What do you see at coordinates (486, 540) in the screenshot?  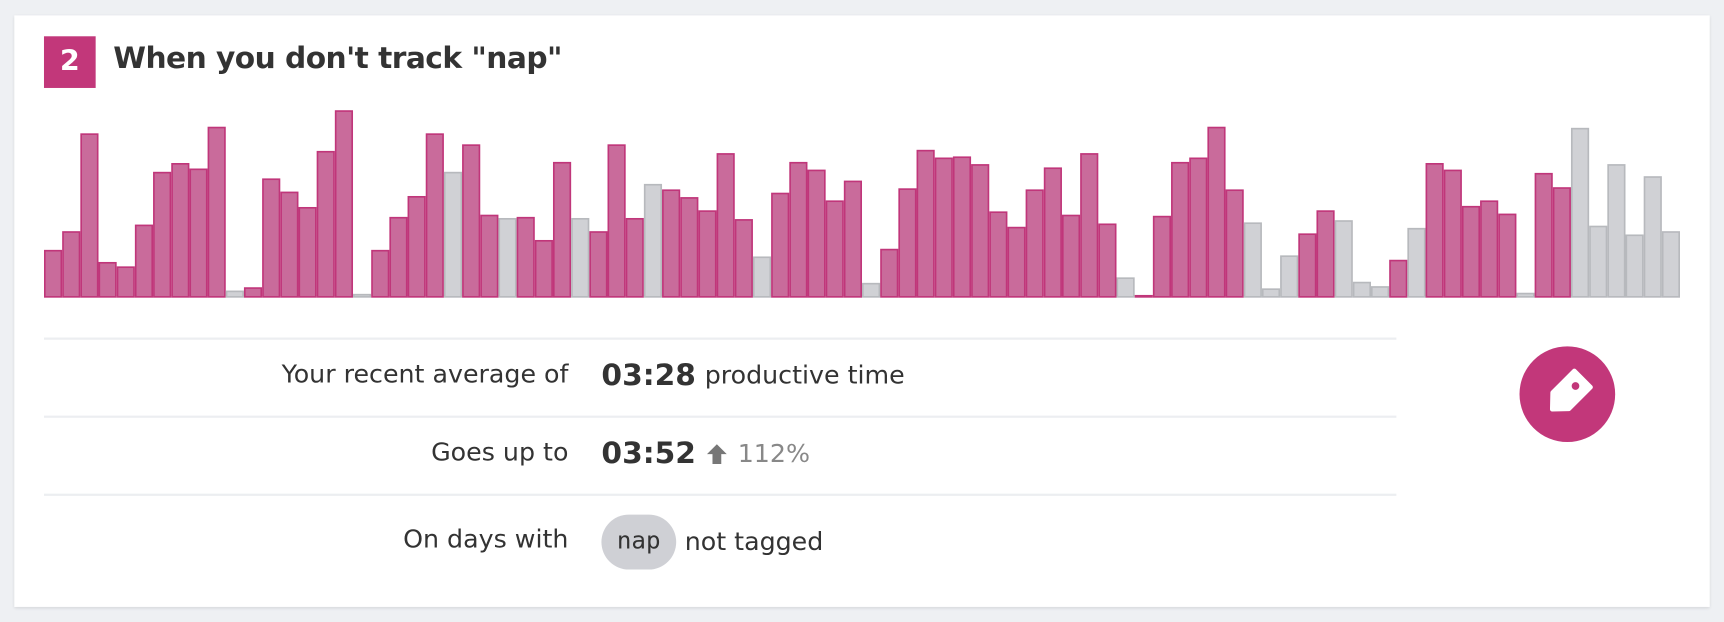 I see `row-label: On days with` at bounding box center [486, 540].